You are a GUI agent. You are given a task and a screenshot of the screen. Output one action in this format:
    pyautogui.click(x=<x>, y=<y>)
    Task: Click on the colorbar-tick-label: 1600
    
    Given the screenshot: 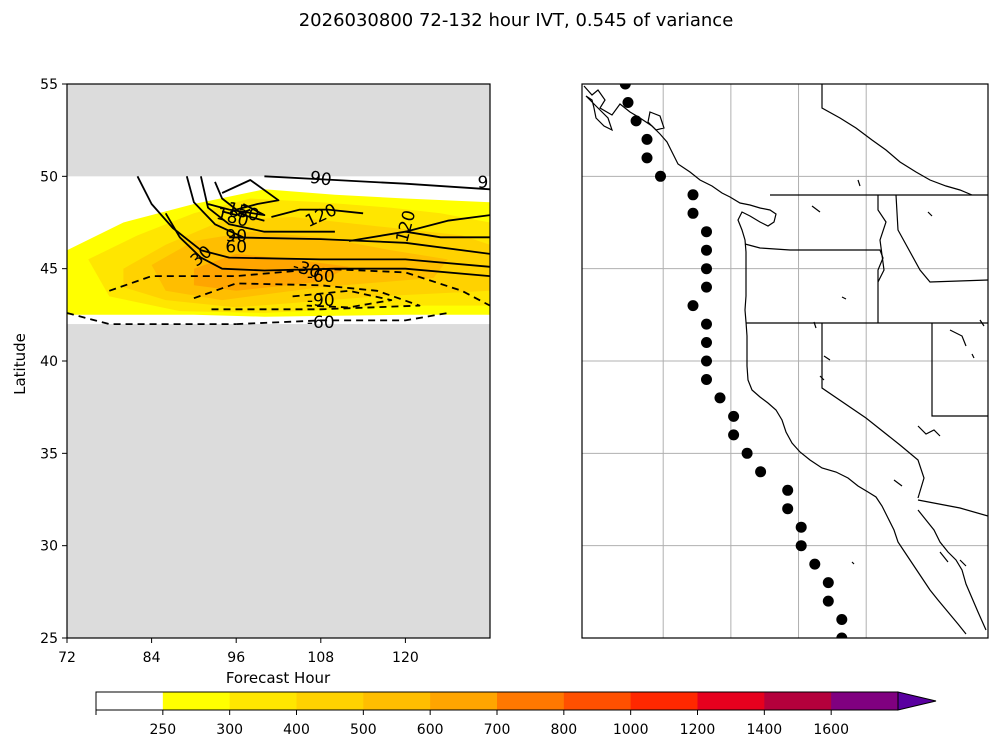 What is the action you would take?
    pyautogui.click(x=831, y=730)
    